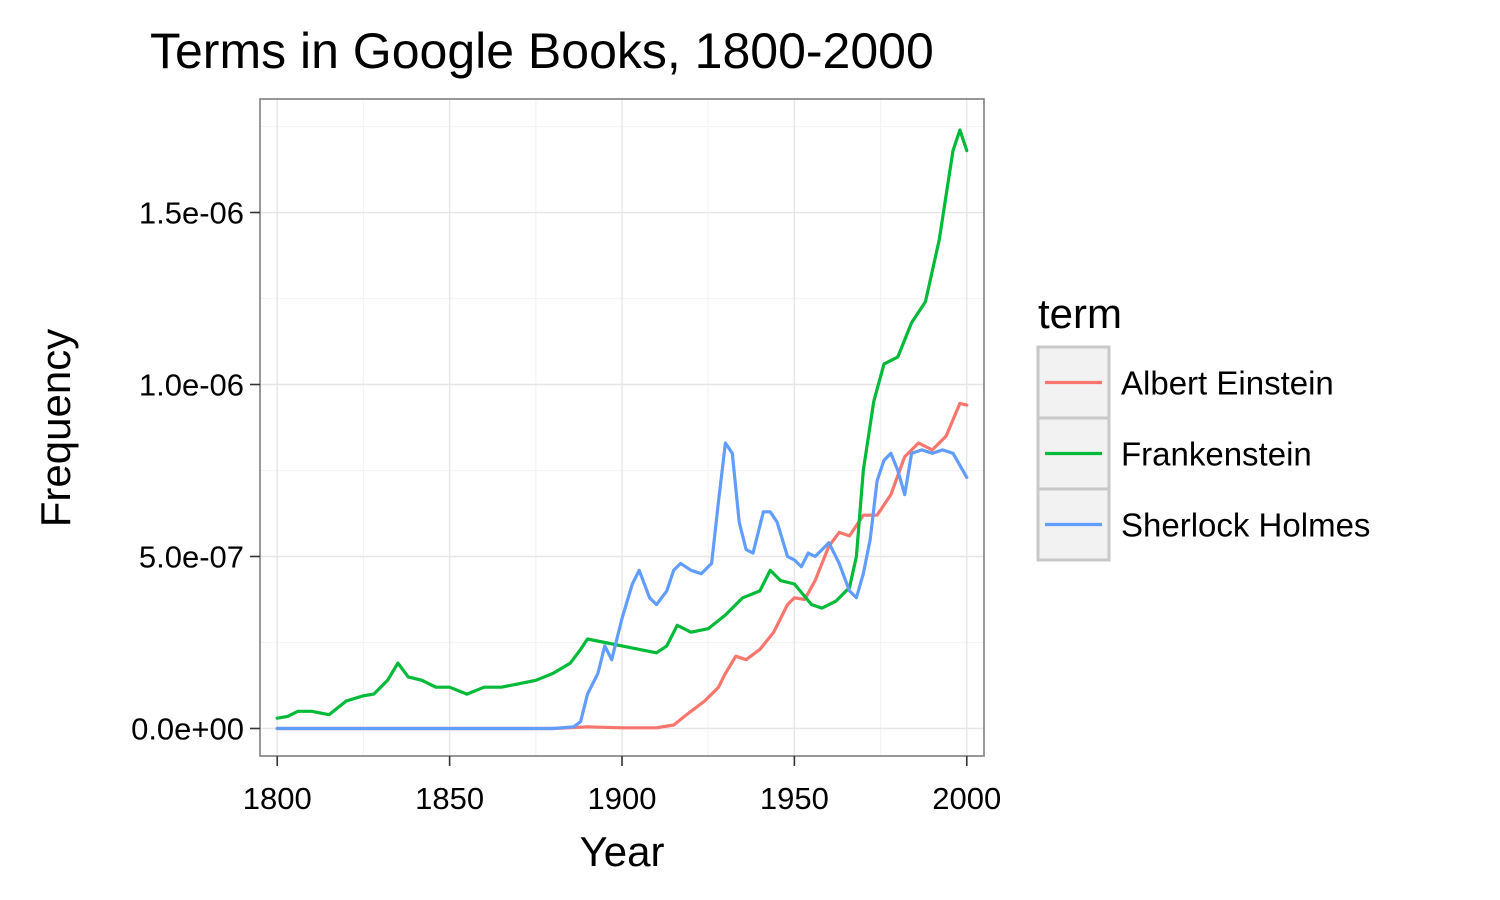 Image resolution: width=1500 pixels, height=900 pixels. What do you see at coordinates (187, 728) in the screenshot?
I see `y-tick-label: 0.0e+00` at bounding box center [187, 728].